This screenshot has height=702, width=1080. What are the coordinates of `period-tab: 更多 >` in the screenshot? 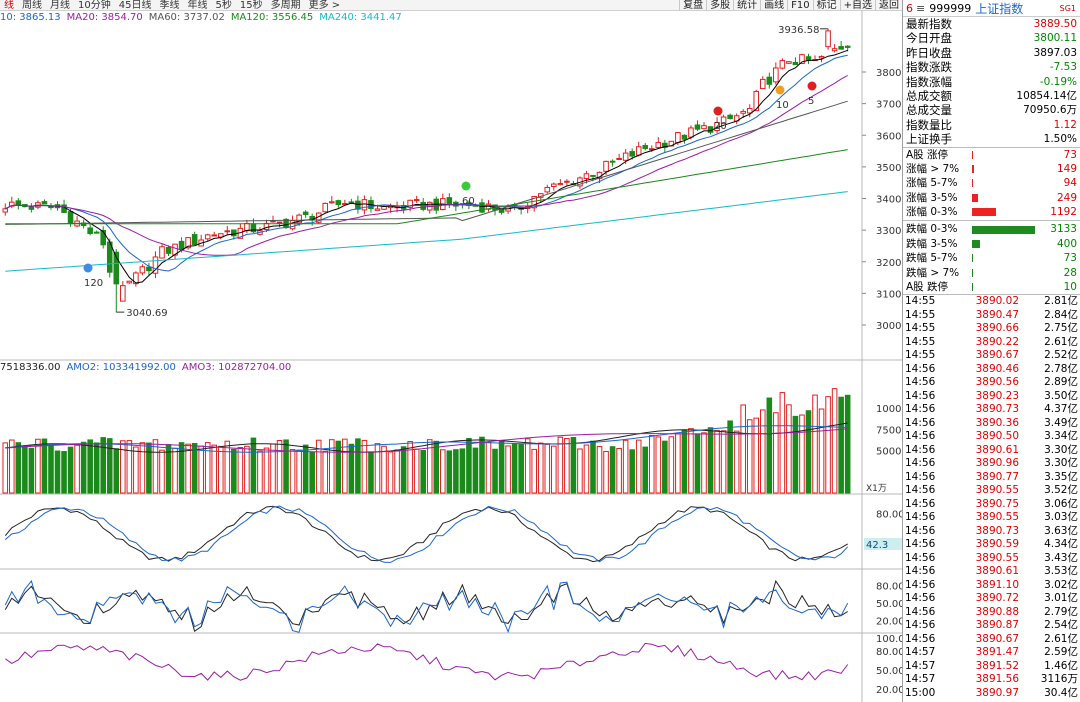 It's located at (324, 5).